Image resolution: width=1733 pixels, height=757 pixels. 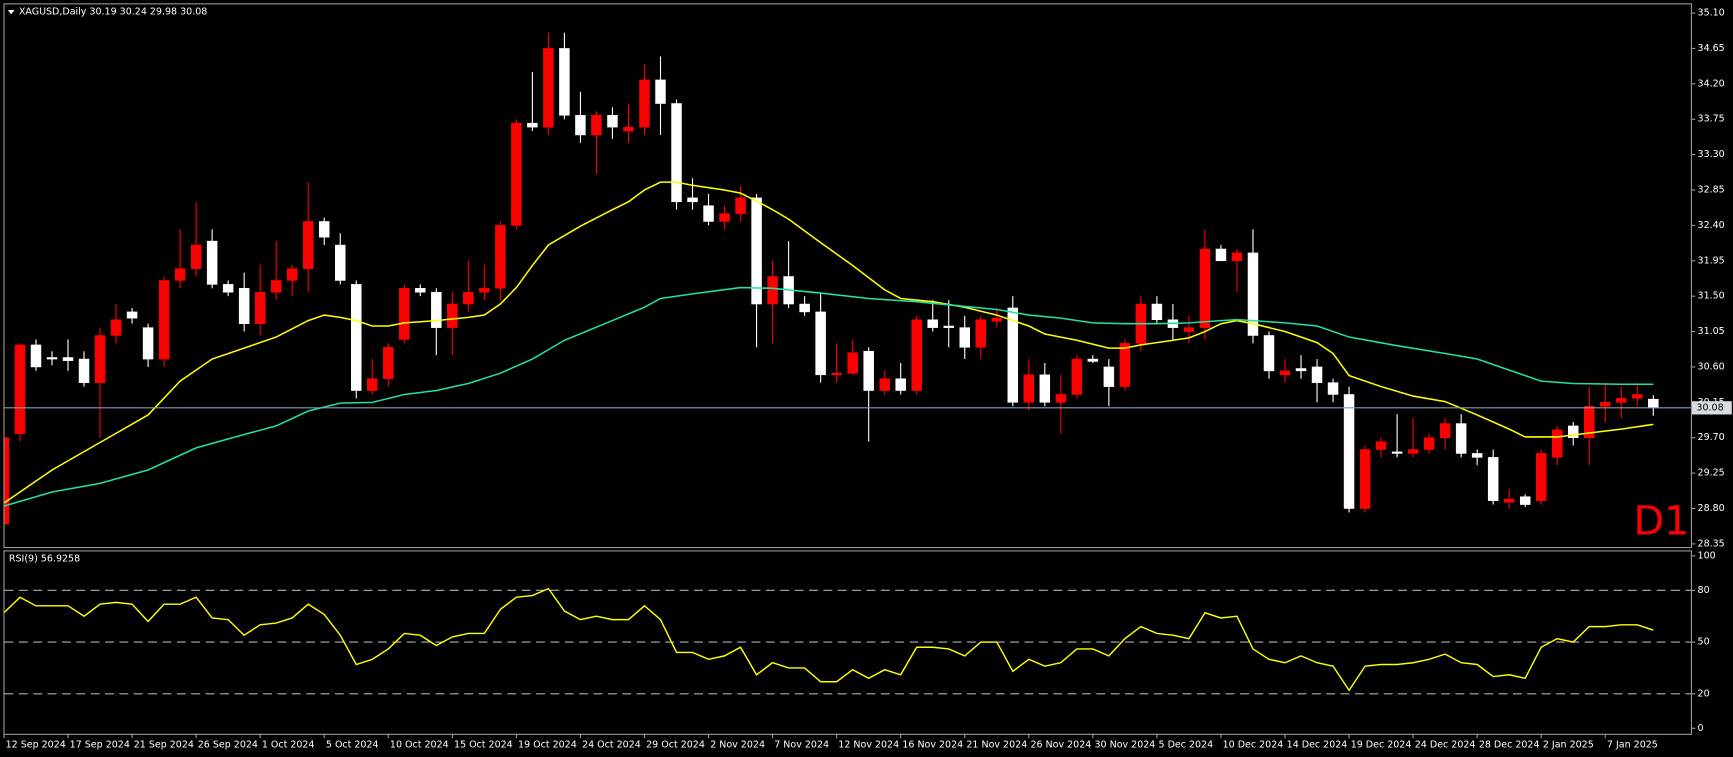 I want to click on x-tick-label: 14 Dec 2024, so click(x=1317, y=744).